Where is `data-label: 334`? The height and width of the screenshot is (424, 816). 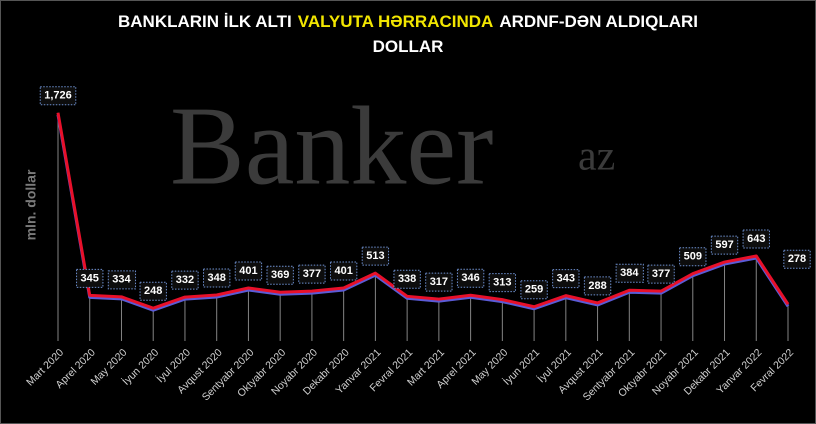
data-label: 334 is located at coordinates (122, 280).